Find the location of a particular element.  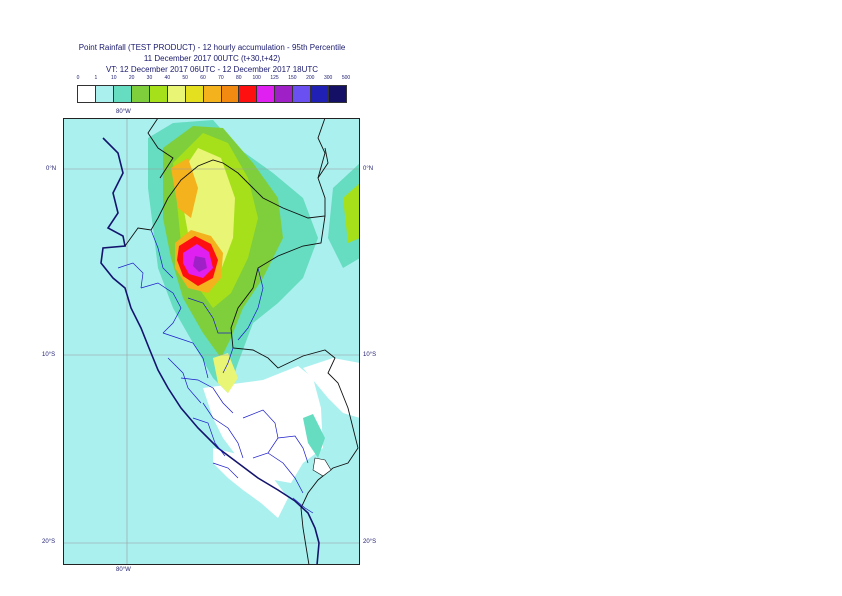

legend-label: 20 is located at coordinates (131, 78).